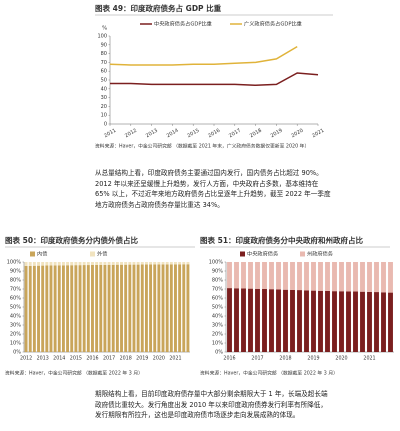 The image size is (400, 431). What do you see at coordinates (262, 254) in the screenshot?
I see `legend-label: 中央政府债务` at bounding box center [262, 254].